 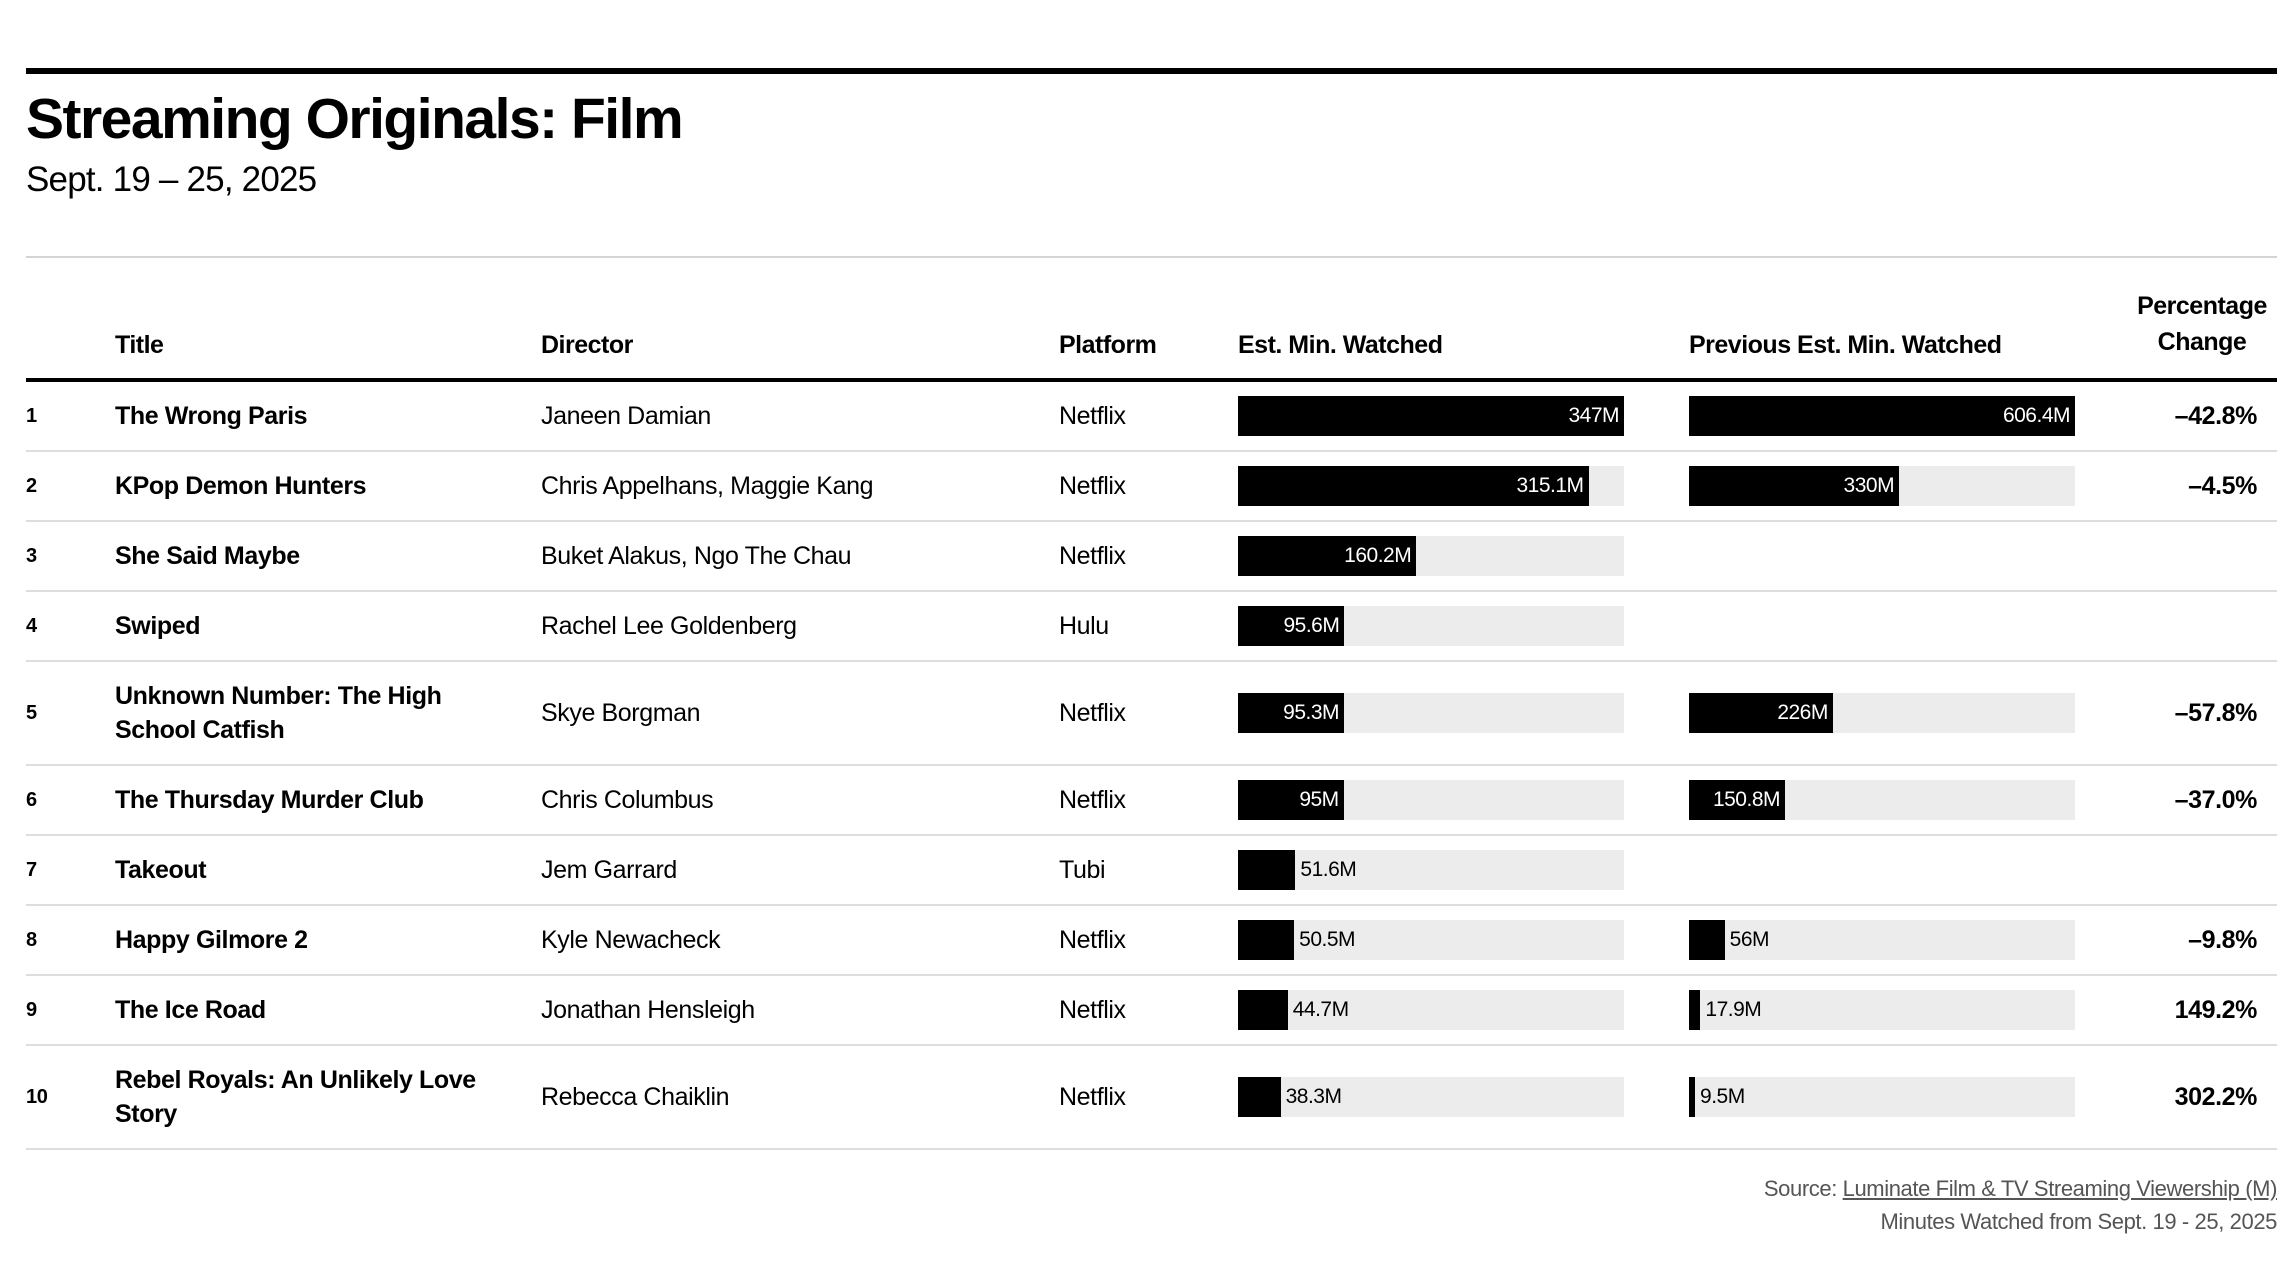 What do you see at coordinates (1882, 940) in the screenshot?
I see `prev-minutes-track: 56M` at bounding box center [1882, 940].